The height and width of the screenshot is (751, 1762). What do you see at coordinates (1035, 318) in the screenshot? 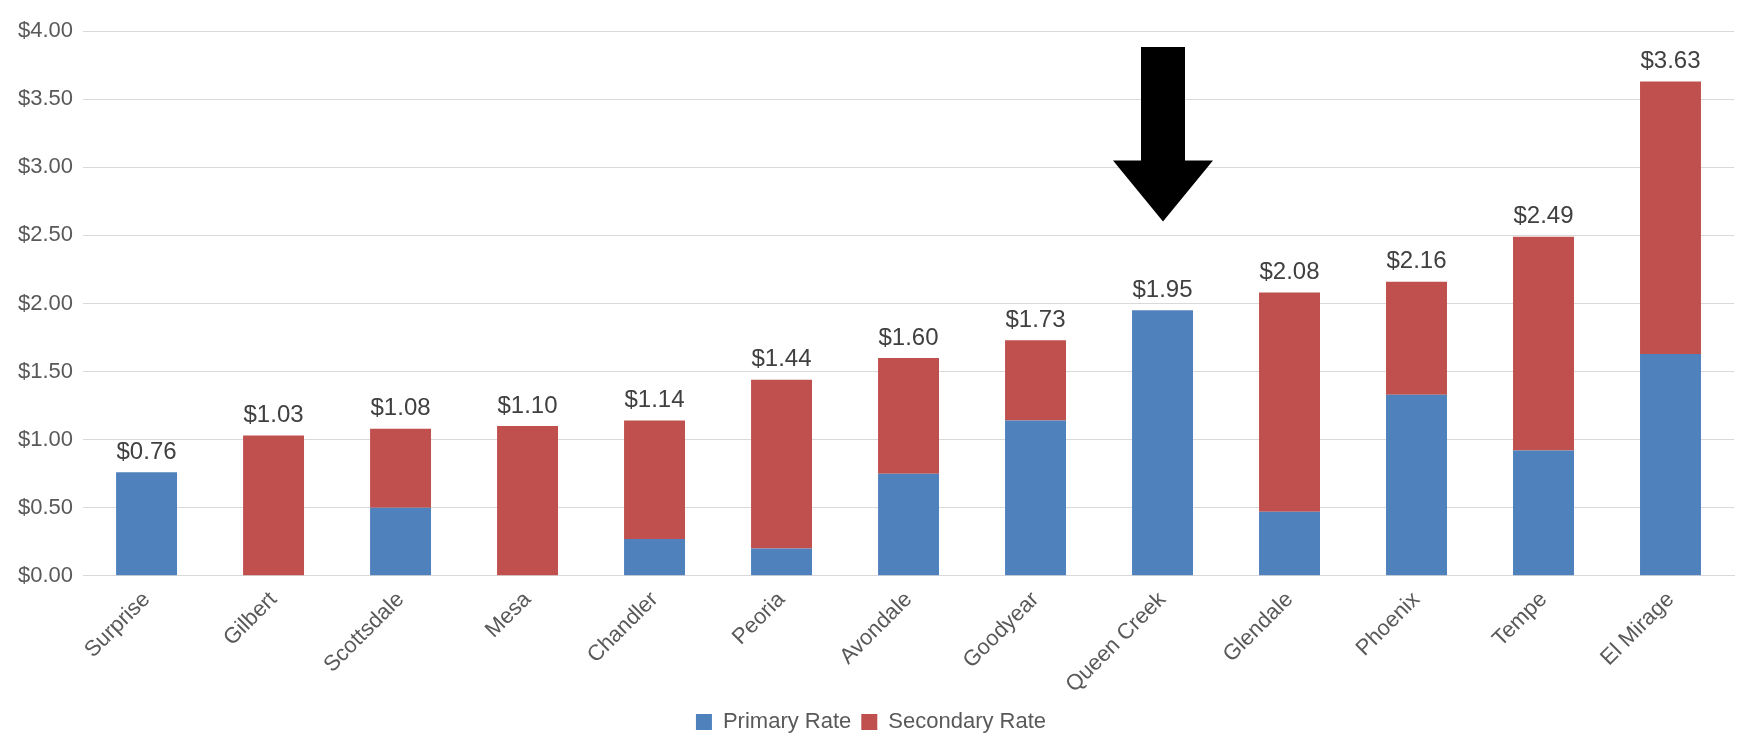
I see `total-label: $1.73` at bounding box center [1035, 318].